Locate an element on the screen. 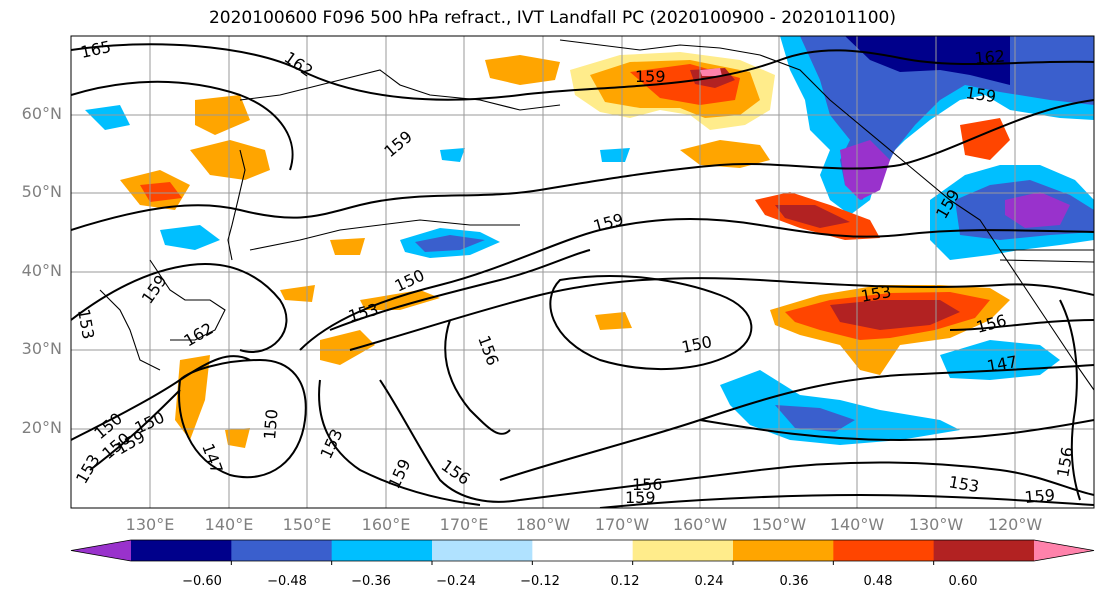  lon-label: 170°E is located at coordinates (464, 524).